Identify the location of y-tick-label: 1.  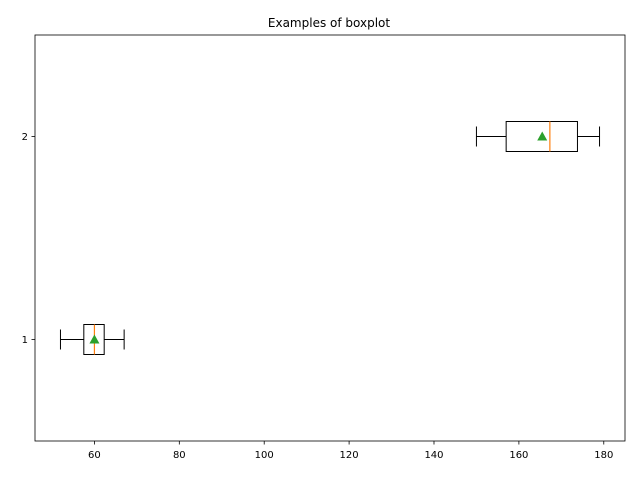
(25, 340).